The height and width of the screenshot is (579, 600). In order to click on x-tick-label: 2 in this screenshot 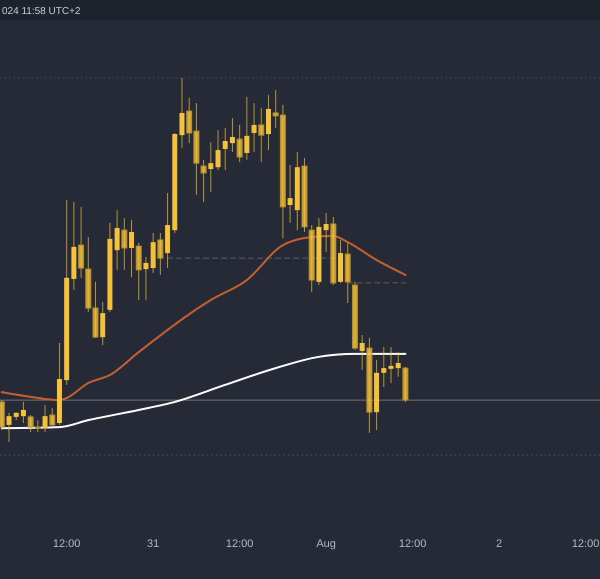, I will do `click(499, 544)`.